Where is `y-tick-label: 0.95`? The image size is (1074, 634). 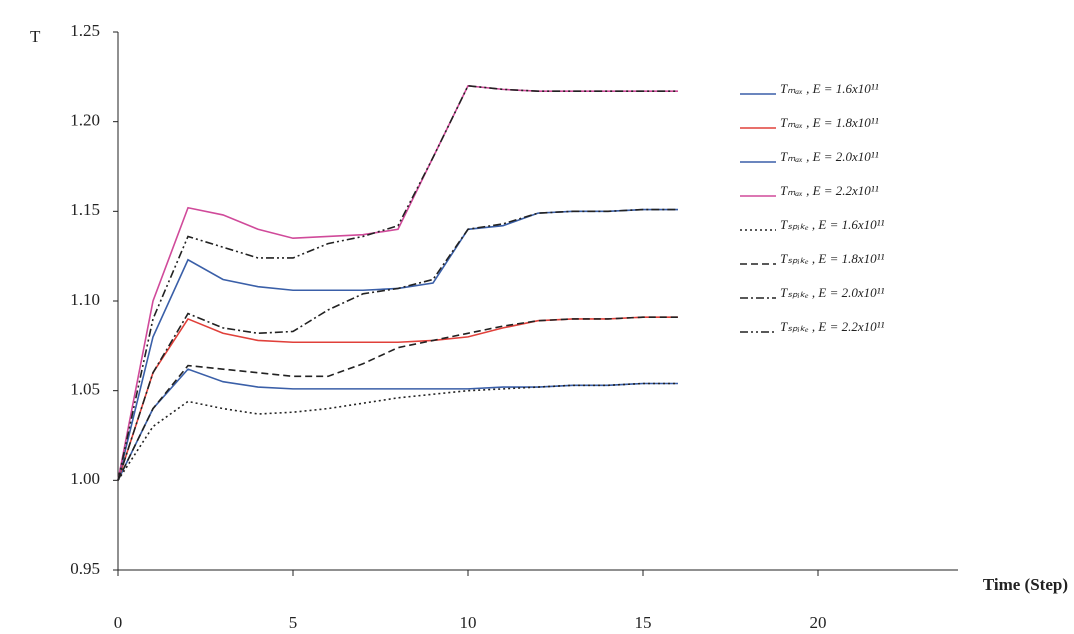
y-tick-label: 0.95 is located at coordinates (85, 568).